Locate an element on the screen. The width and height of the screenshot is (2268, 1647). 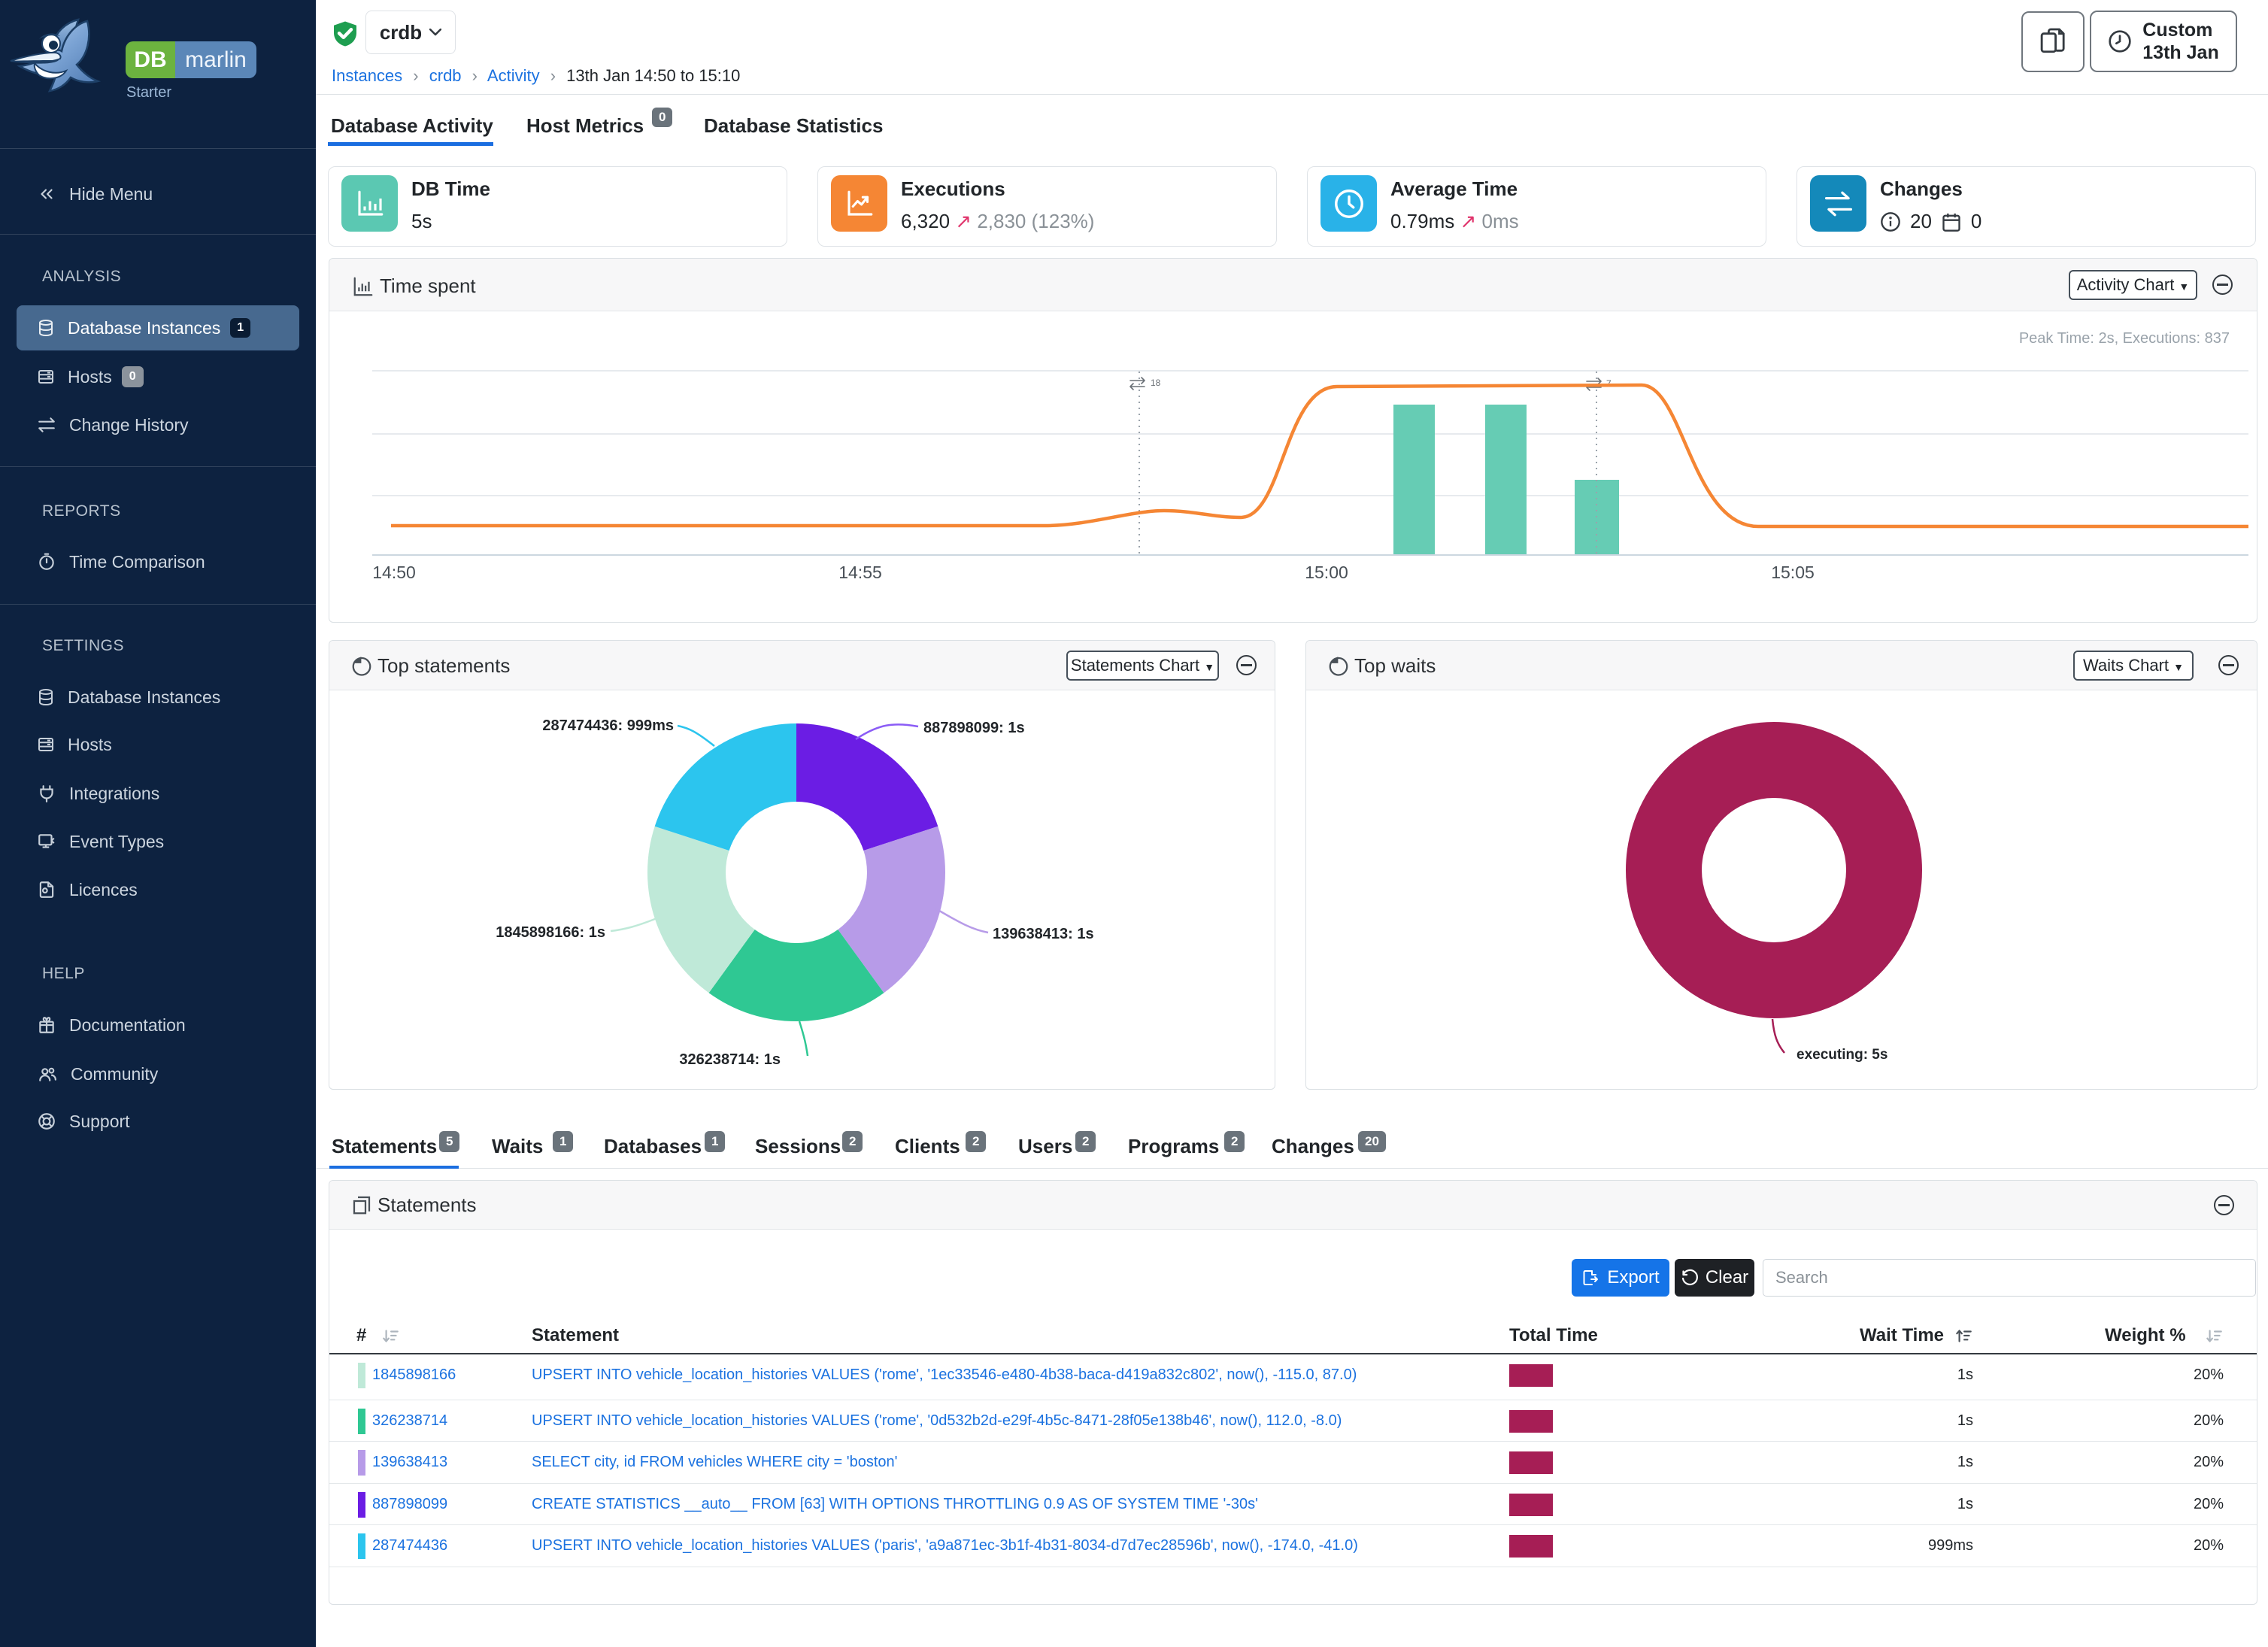
svg-text: 139638413: 1s is located at coordinates (1043, 934).